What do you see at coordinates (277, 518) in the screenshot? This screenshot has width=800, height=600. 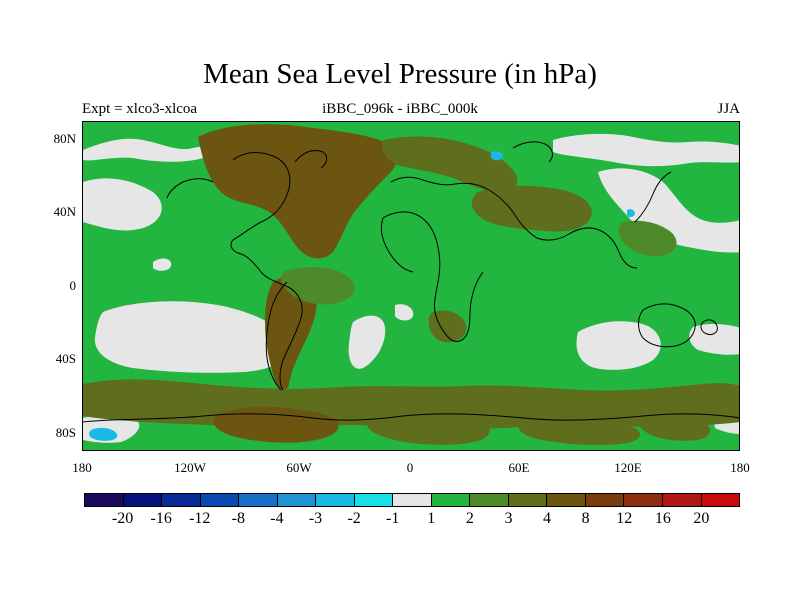 I see `colorbar-label: -4` at bounding box center [277, 518].